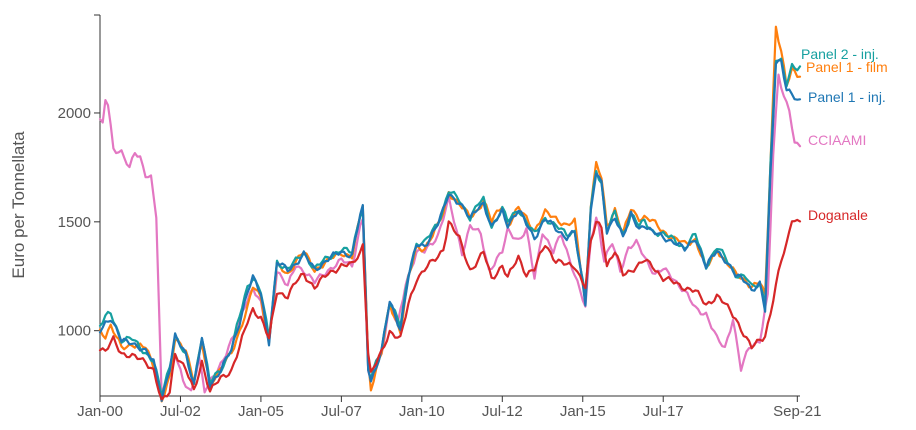  What do you see at coordinates (74, 222) in the screenshot?
I see `y-tick-label: 1500` at bounding box center [74, 222].